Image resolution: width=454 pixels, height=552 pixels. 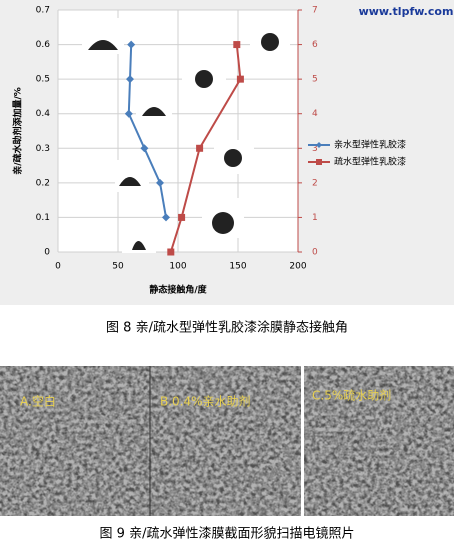 What do you see at coordinates (315, 11) in the screenshot?
I see `y2-tick-label: 7` at bounding box center [315, 11].